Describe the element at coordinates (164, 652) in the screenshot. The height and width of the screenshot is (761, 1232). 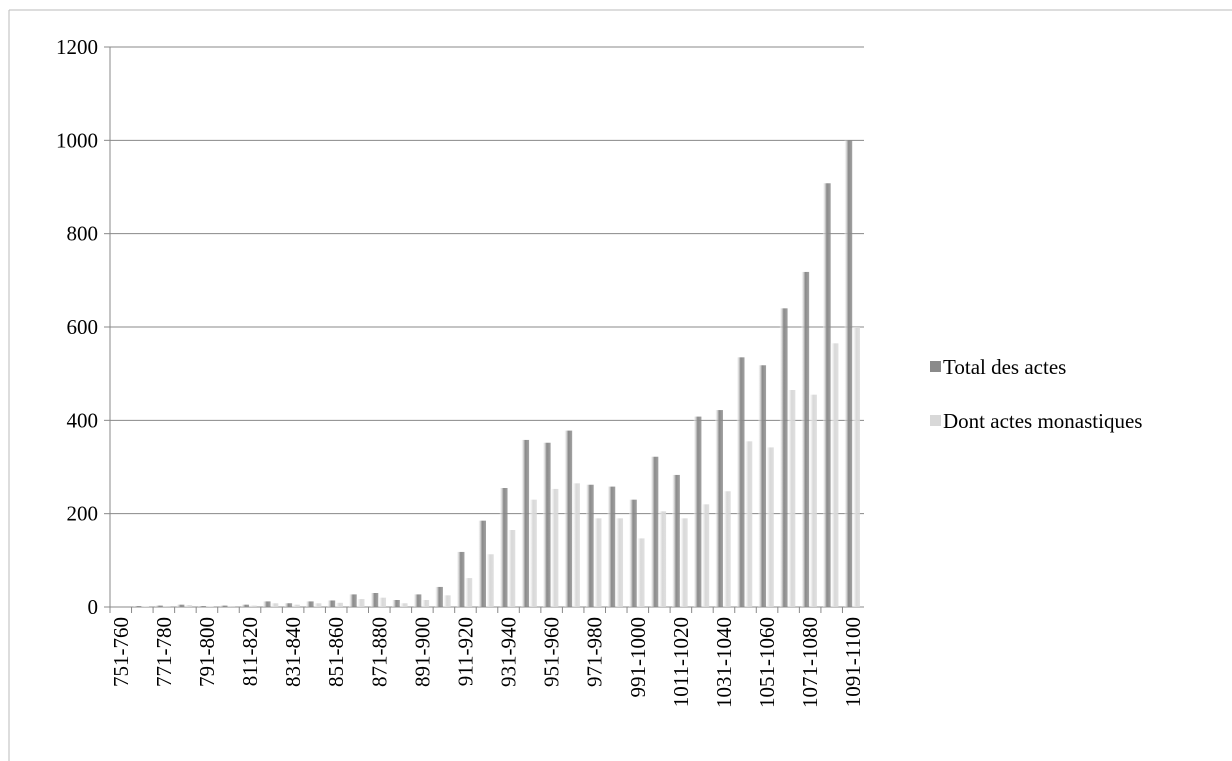
I see `x-tick-label: 771-780` at that location.